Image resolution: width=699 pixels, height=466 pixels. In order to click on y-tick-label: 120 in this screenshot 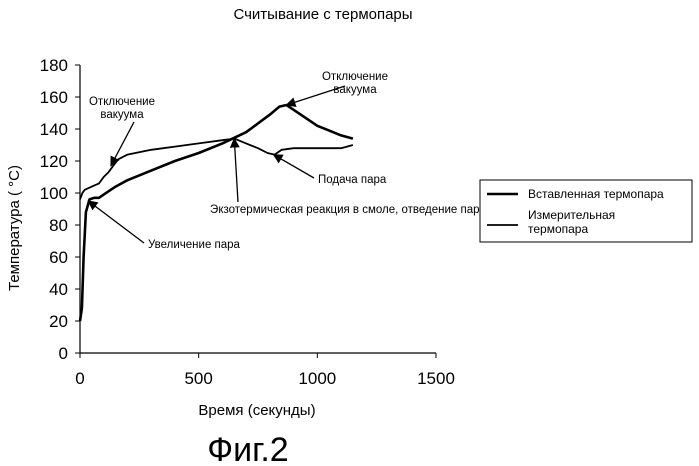, I will do `click(54, 161)`.